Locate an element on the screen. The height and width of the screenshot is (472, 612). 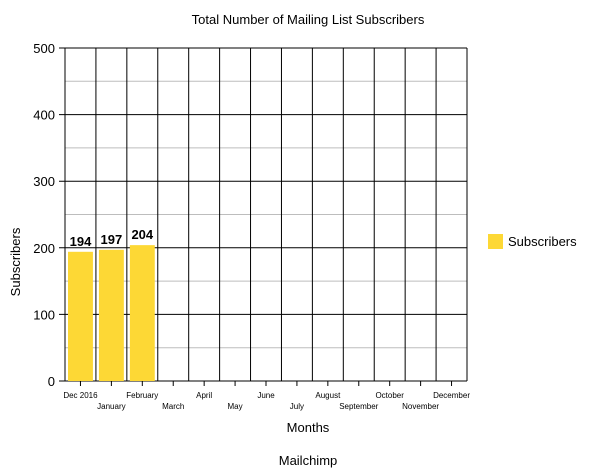
x-tick-label: November is located at coordinates (420, 406).